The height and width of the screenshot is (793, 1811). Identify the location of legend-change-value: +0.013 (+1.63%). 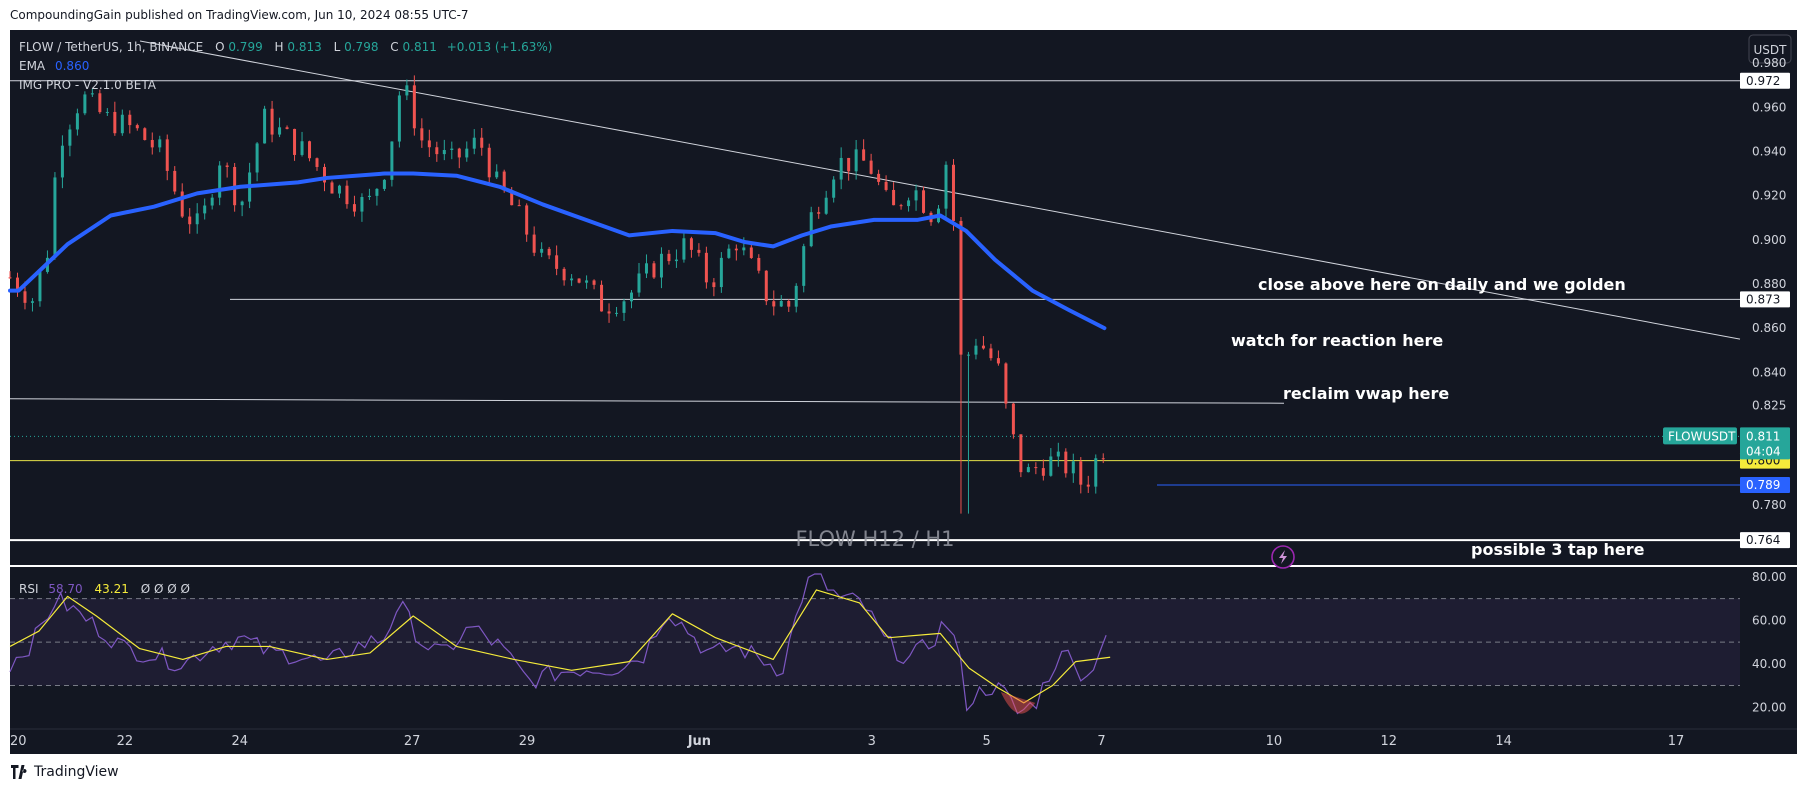
(500, 47).